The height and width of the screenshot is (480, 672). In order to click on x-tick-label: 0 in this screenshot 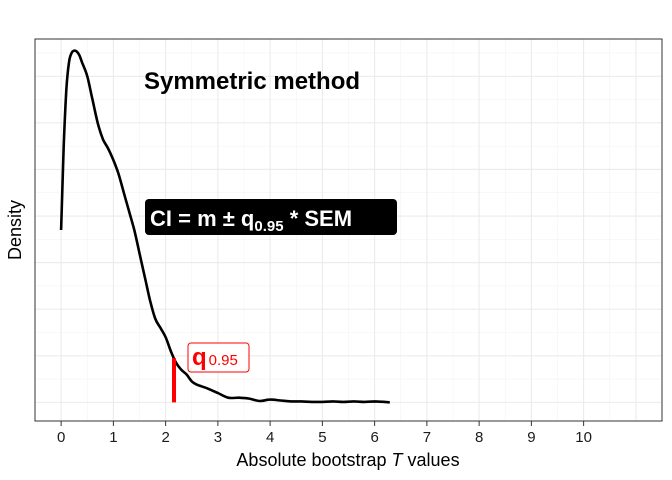, I will do `click(61, 437)`.